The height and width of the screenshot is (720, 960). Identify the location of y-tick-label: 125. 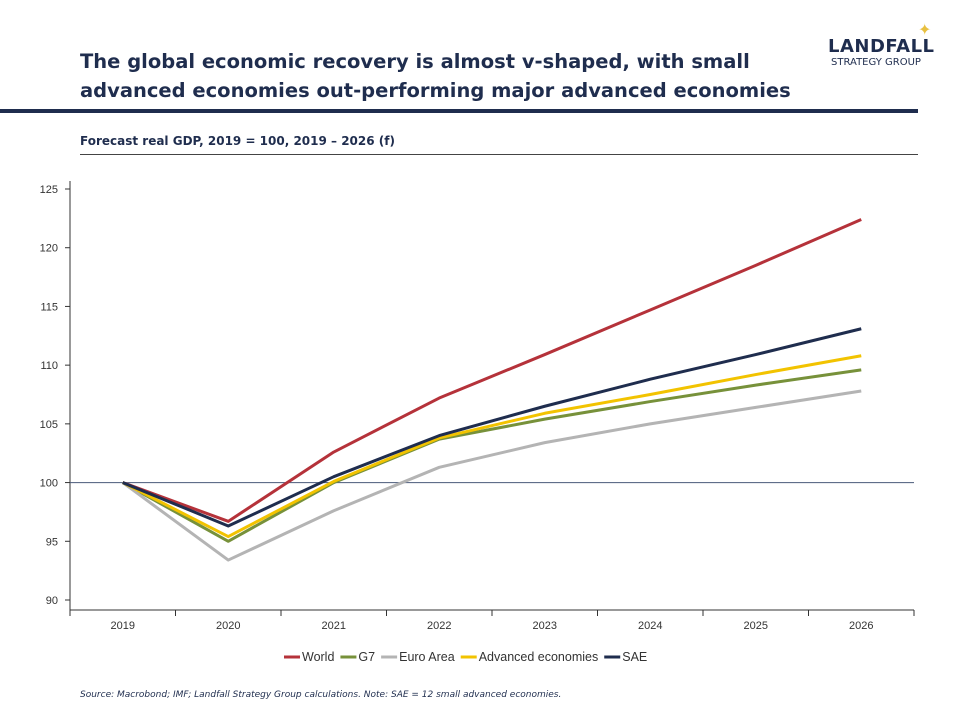
(49, 190).